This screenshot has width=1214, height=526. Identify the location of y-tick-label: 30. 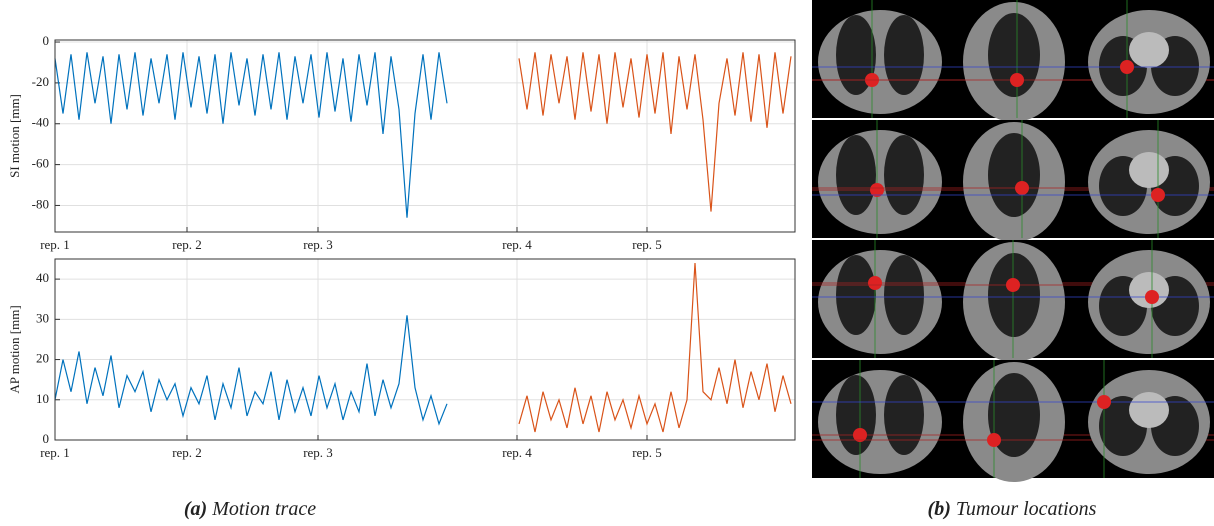
(42, 317).